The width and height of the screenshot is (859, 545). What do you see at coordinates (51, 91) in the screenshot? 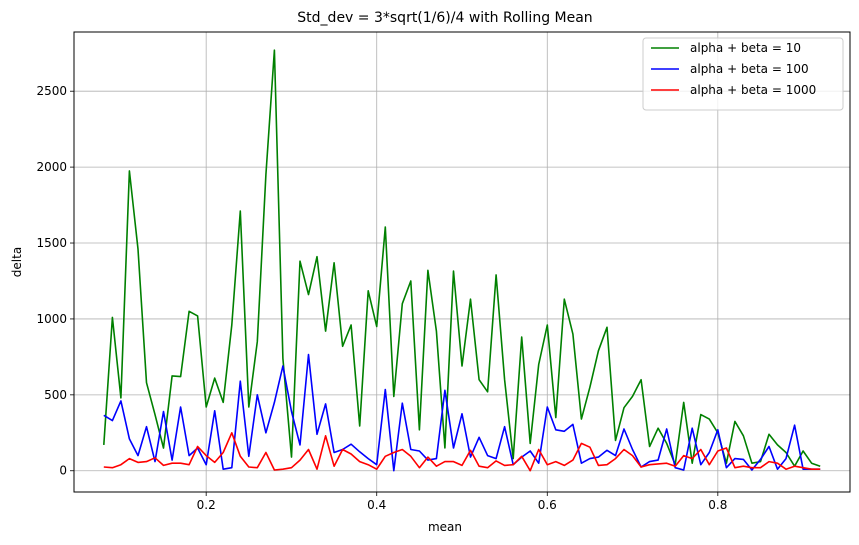
I see `y-tick-label: 2500` at bounding box center [51, 91].